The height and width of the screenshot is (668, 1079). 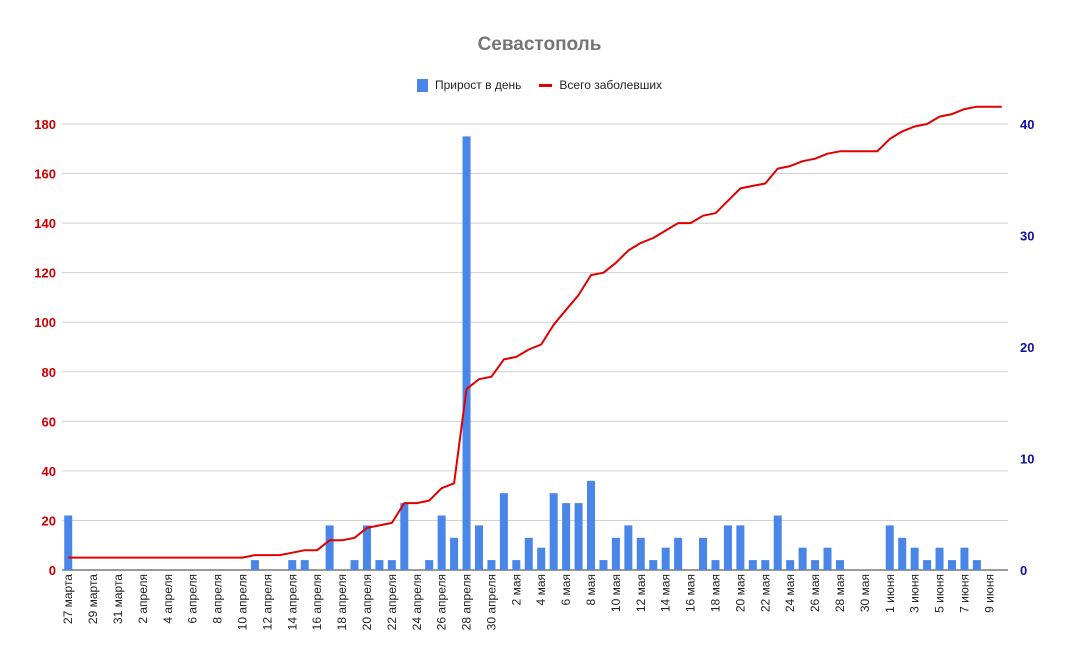 What do you see at coordinates (292, 602) in the screenshot?
I see `x-tick-label: 14 апреля` at bounding box center [292, 602].